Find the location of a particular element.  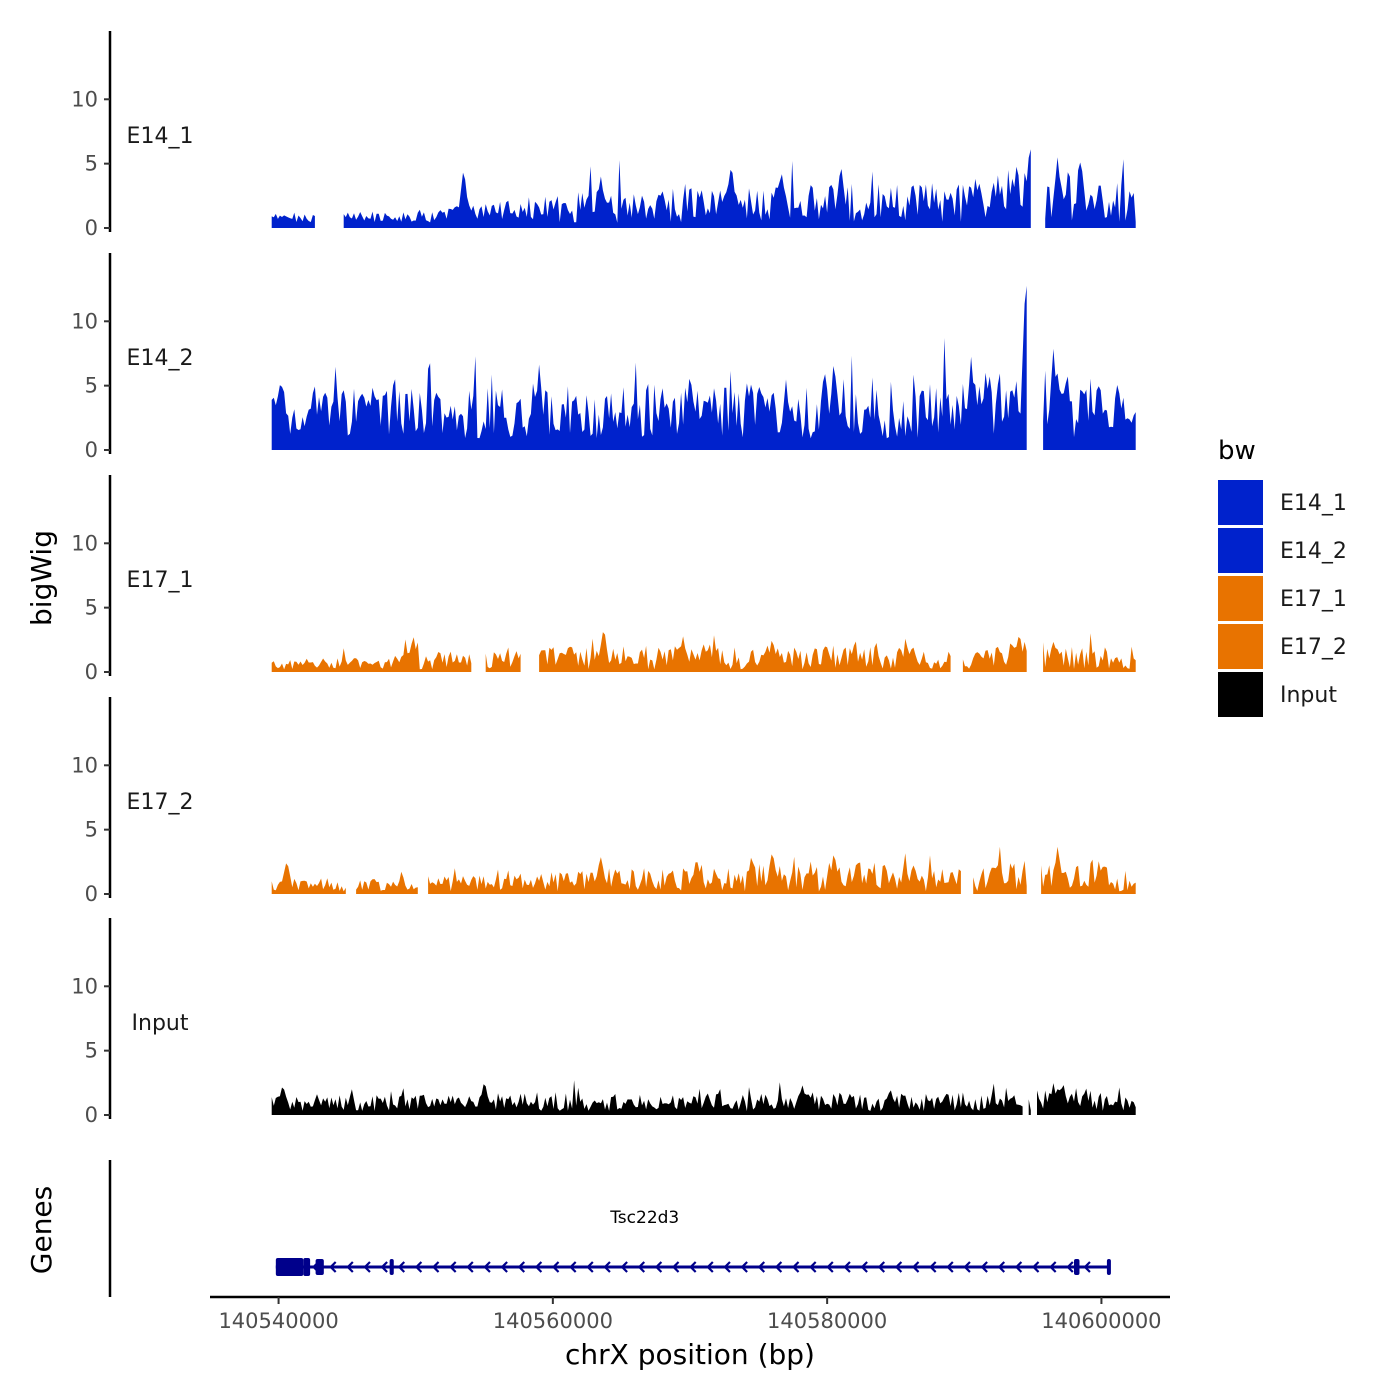

track-label: E14_2 is located at coordinates (160, 358).